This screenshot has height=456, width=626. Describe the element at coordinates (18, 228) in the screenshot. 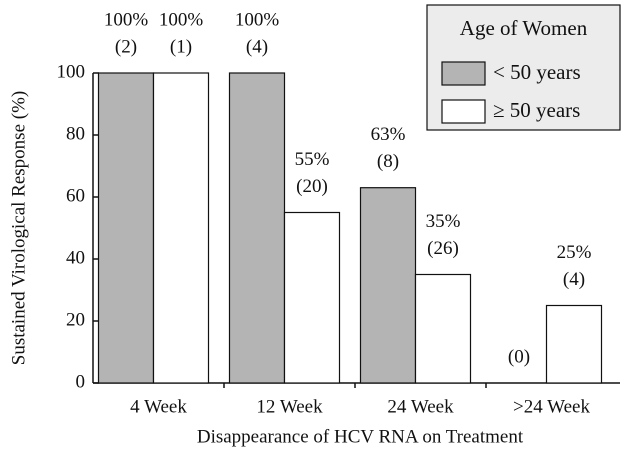

I see `y-axis-title: Sustained Virological Response (%)` at that location.